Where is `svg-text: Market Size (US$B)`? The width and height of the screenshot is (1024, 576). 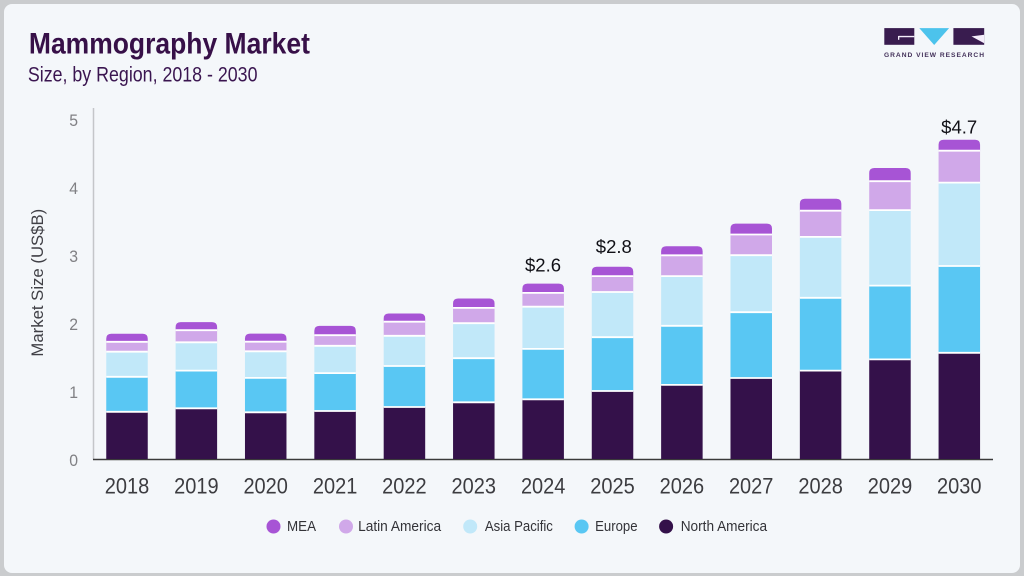
svg-text: Market Size (US$B) is located at coordinates (37, 283).